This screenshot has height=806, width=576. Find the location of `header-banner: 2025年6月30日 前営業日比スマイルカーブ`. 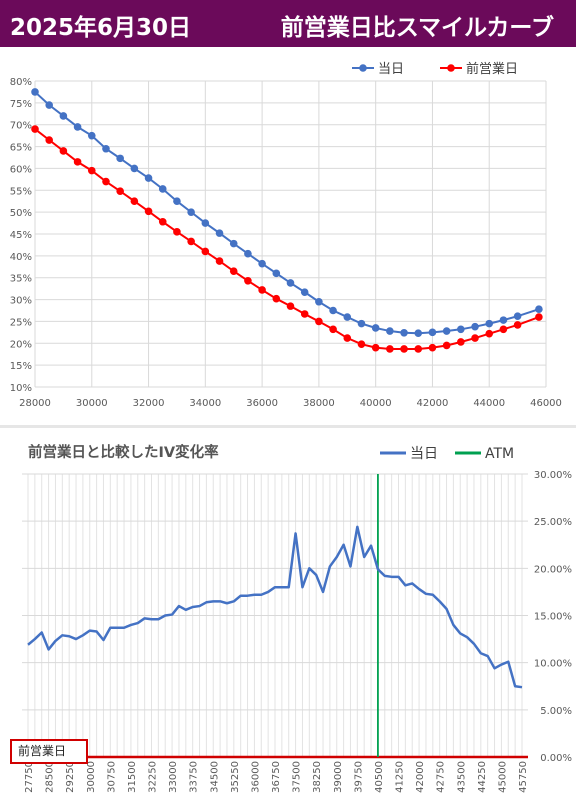

header-banner: 2025年6月30日 前営業日比スマイルカーブ is located at coordinates (288, 23).